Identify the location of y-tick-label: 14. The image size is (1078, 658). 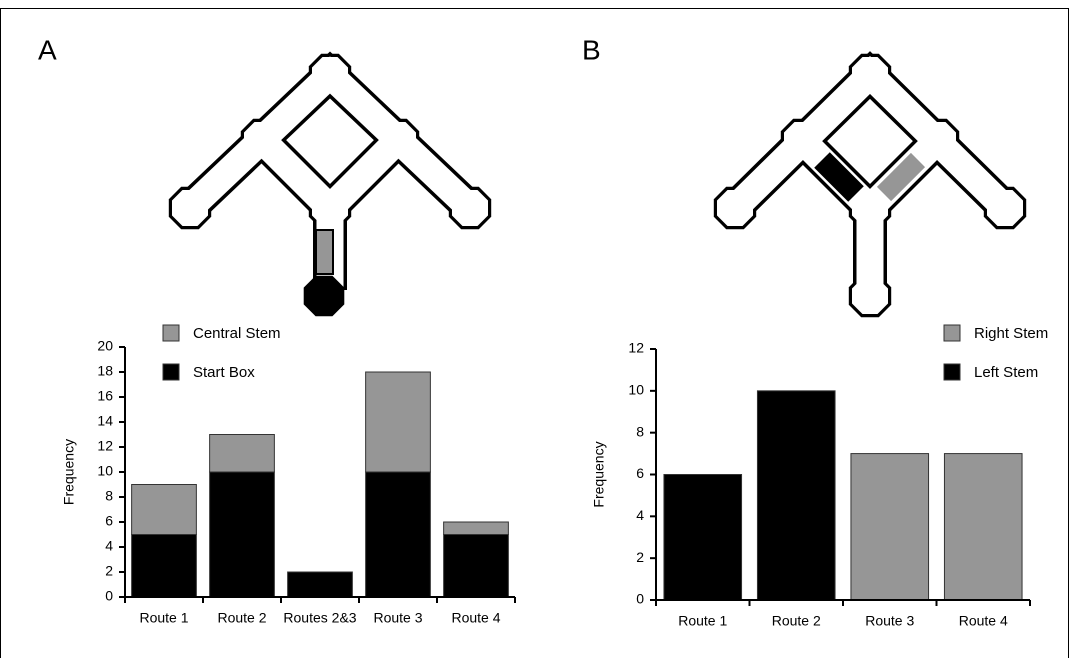
(105, 421).